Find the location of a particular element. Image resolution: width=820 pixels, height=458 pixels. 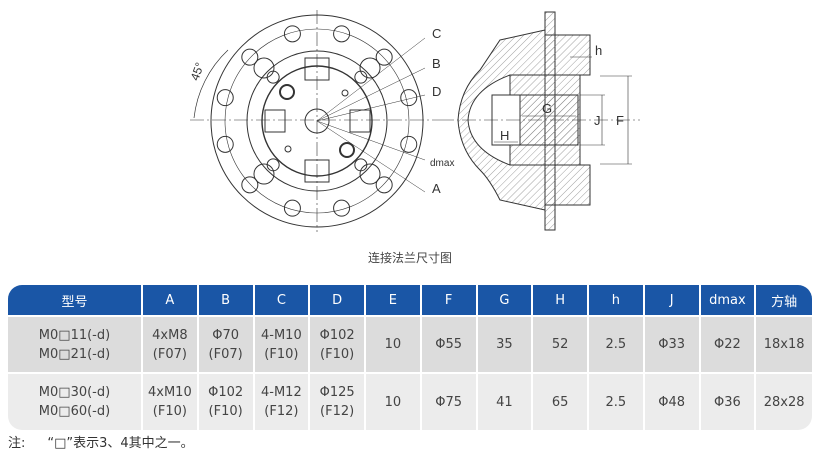

cell-A: 4xM8 (F07) is located at coordinates (171, 343).